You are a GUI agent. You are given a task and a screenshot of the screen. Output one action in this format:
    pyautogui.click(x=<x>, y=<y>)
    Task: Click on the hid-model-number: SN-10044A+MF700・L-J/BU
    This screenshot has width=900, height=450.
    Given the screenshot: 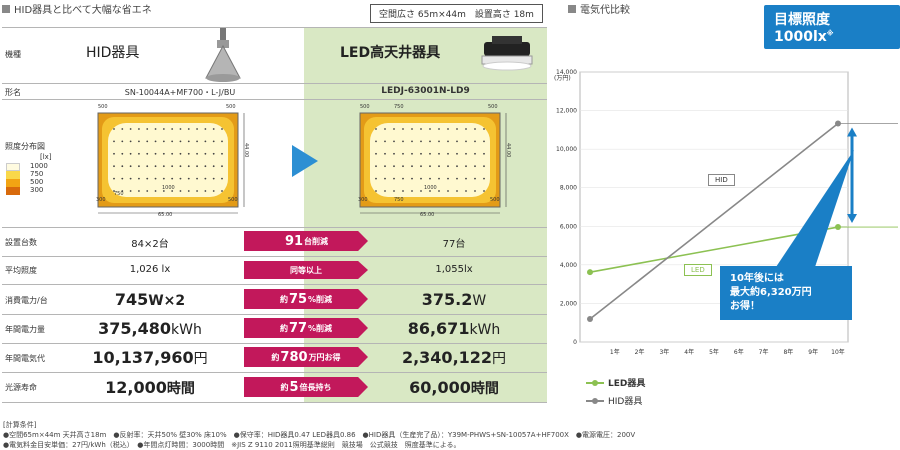 What is the action you would take?
    pyautogui.click(x=180, y=92)
    